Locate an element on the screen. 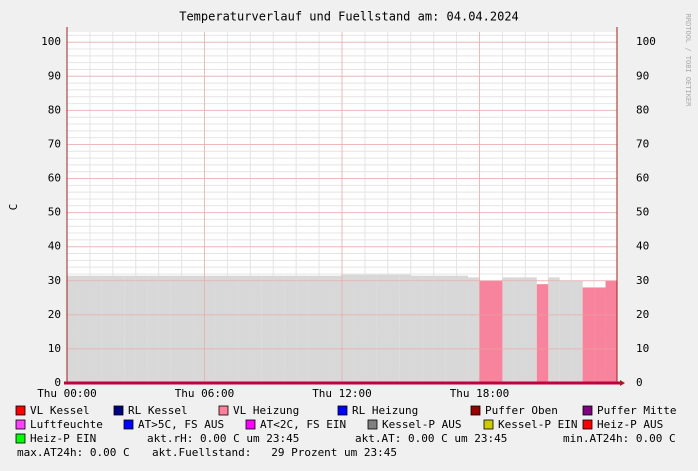 Image resolution: width=698 pixels, height=471 pixels. y-tick-label: 70 is located at coordinates (54, 143).